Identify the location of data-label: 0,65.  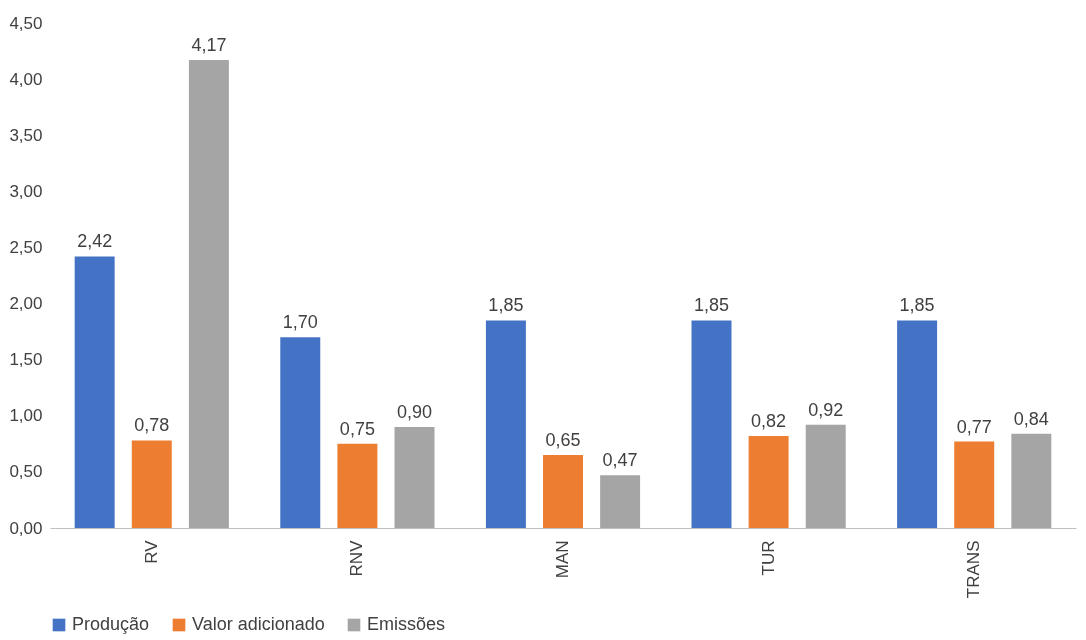
(563, 440).